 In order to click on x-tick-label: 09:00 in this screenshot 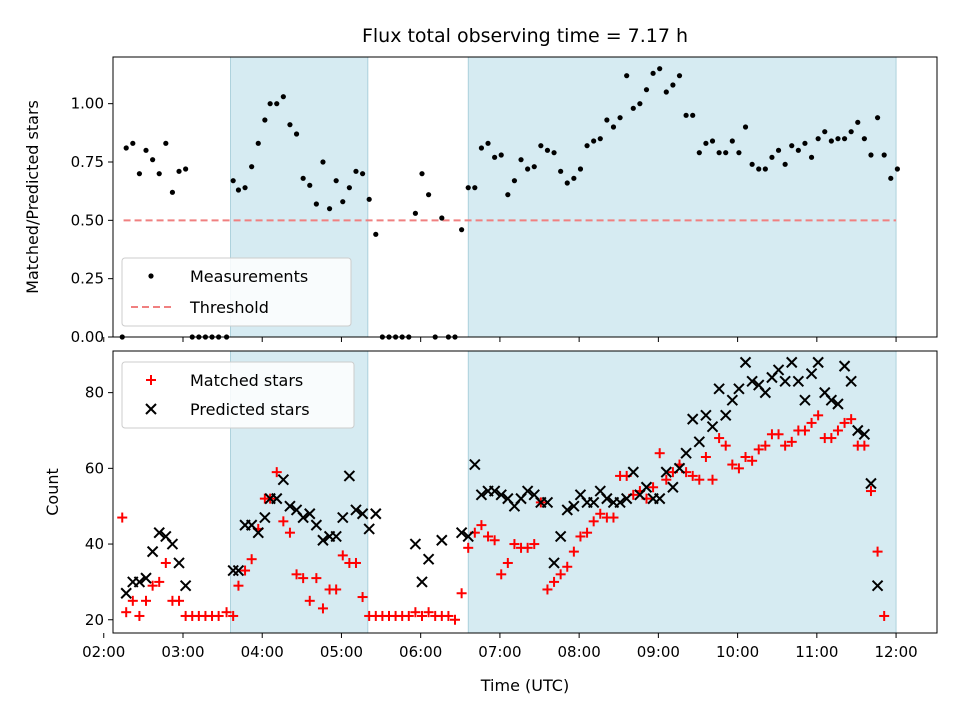, I will do `click(658, 652)`.